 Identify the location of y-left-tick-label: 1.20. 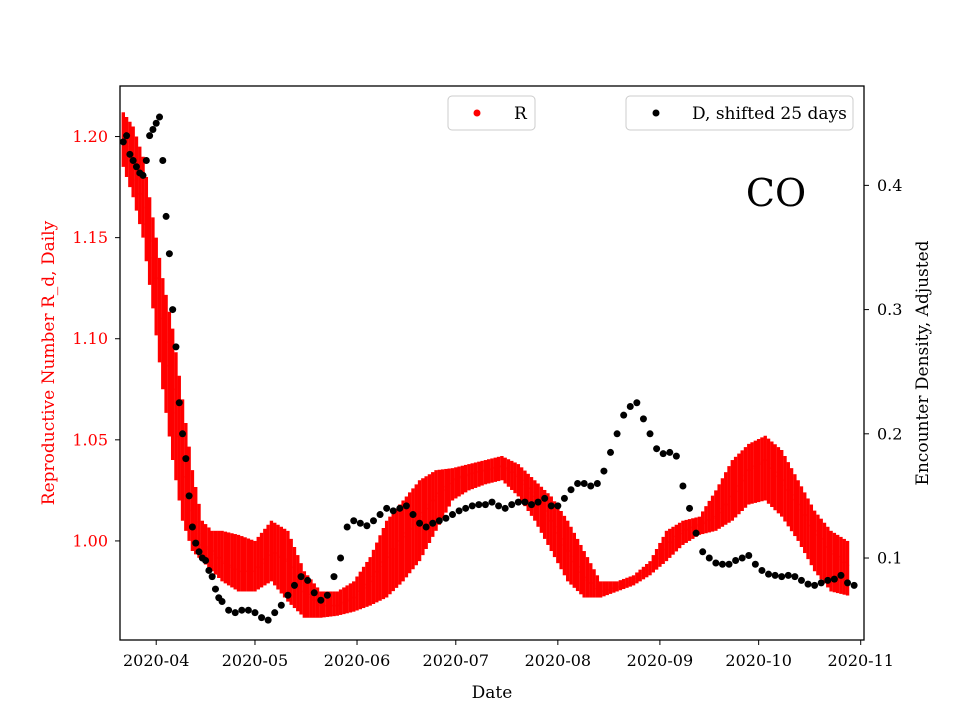
(90, 136).